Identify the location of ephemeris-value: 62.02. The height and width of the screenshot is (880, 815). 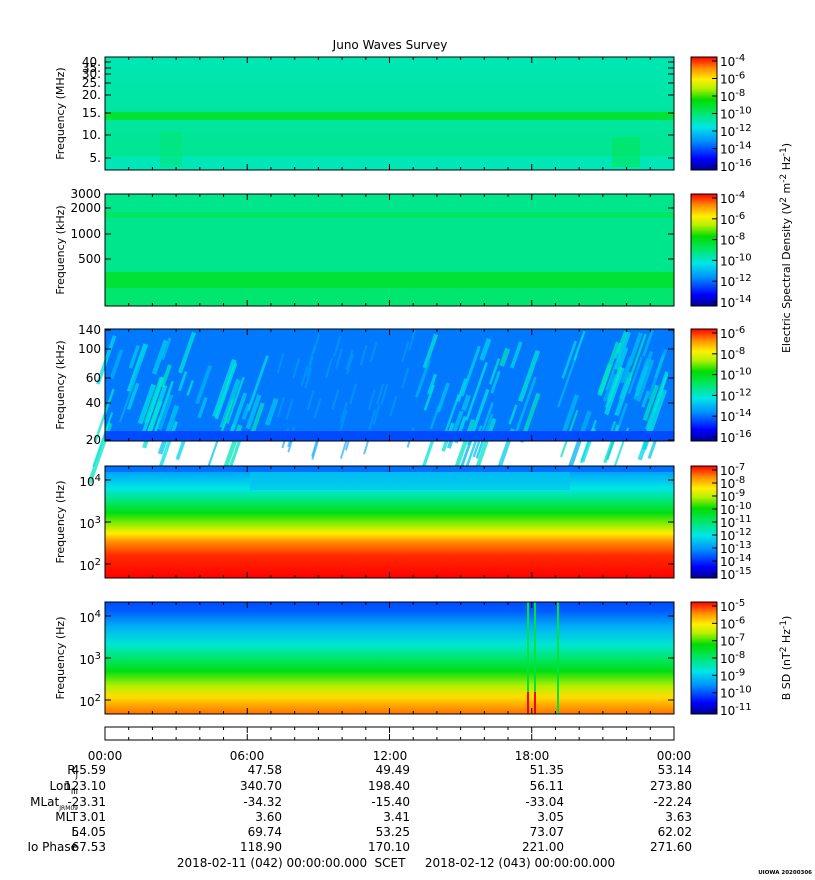
(675, 832).